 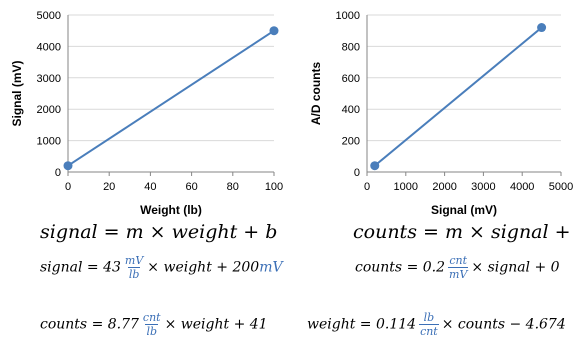 I want to click on counts-weight-eq-lhs: counts = 8.77, so click(x=89, y=324).